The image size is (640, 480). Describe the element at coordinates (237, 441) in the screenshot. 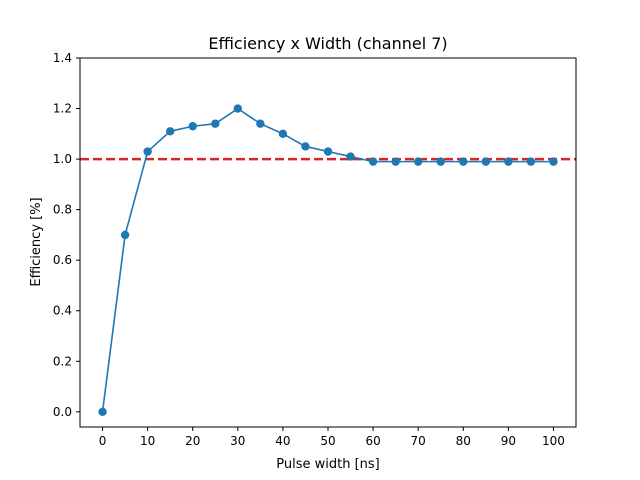

I see `x-tick-label: 30` at that location.